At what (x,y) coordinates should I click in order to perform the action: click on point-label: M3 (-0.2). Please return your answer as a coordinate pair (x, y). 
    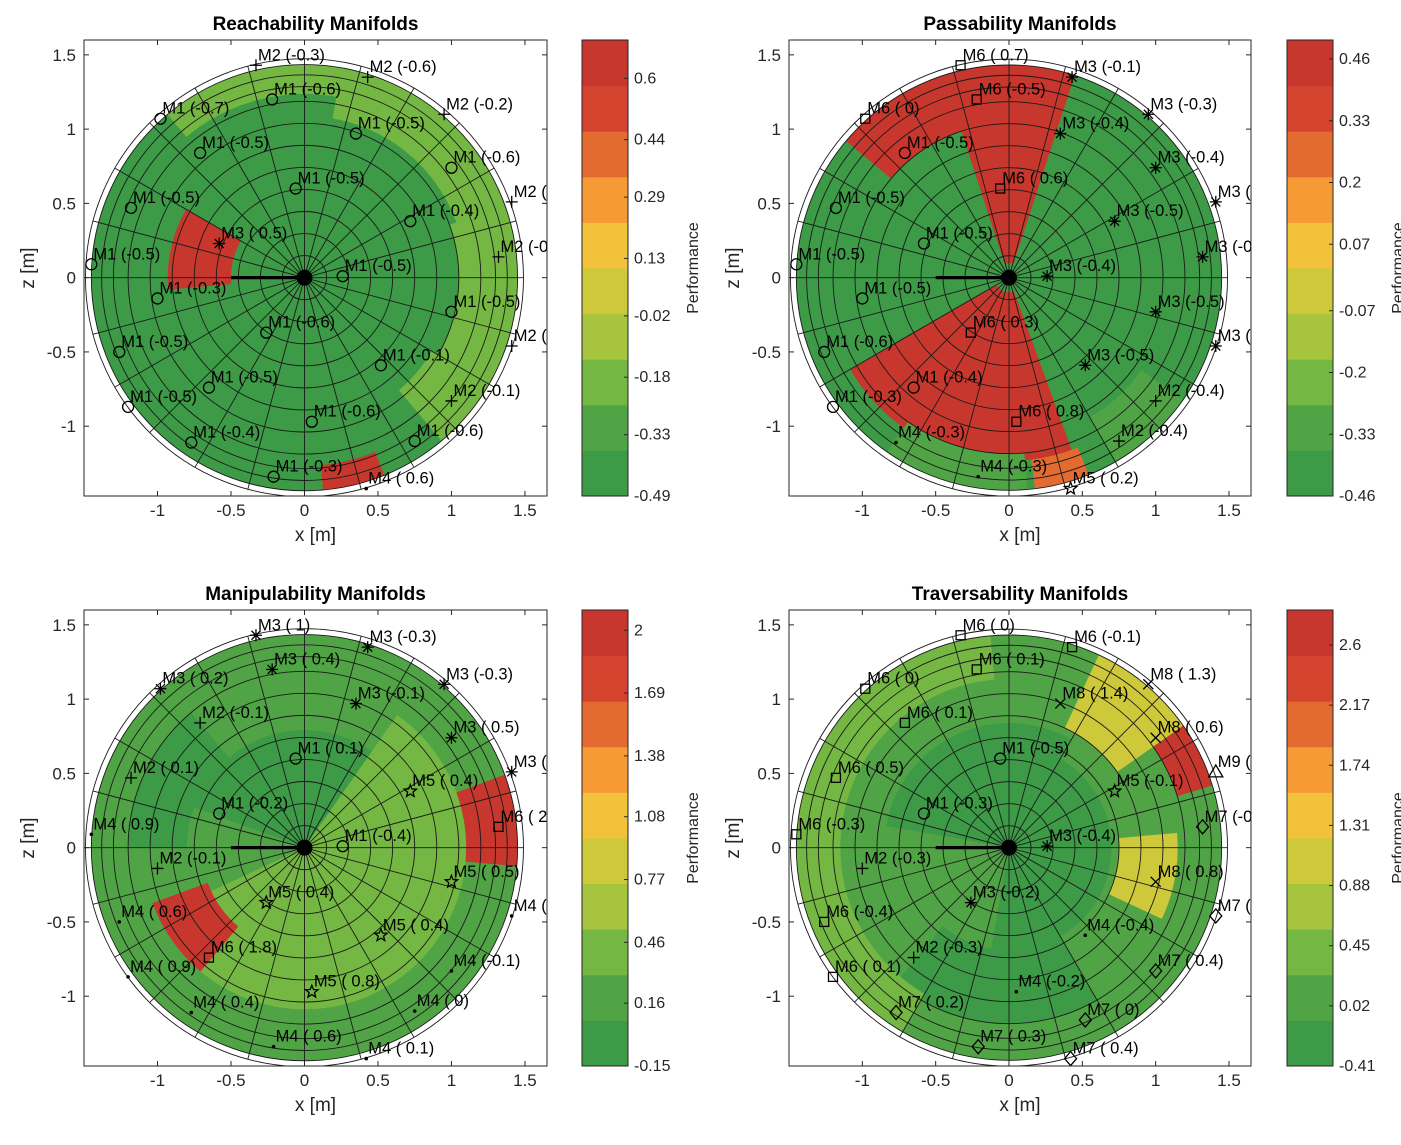
    Looking at the image, I should click on (1006, 893).